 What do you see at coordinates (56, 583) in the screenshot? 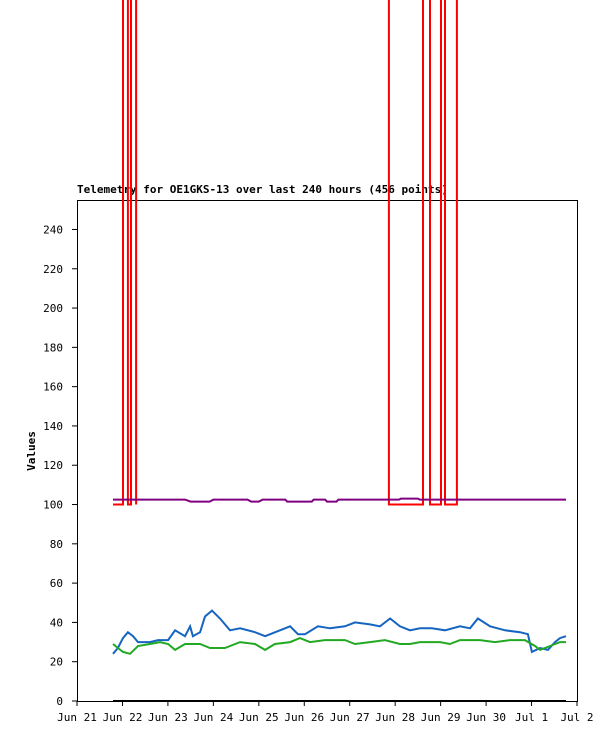
I see `y-tick-label: 60` at bounding box center [56, 583].